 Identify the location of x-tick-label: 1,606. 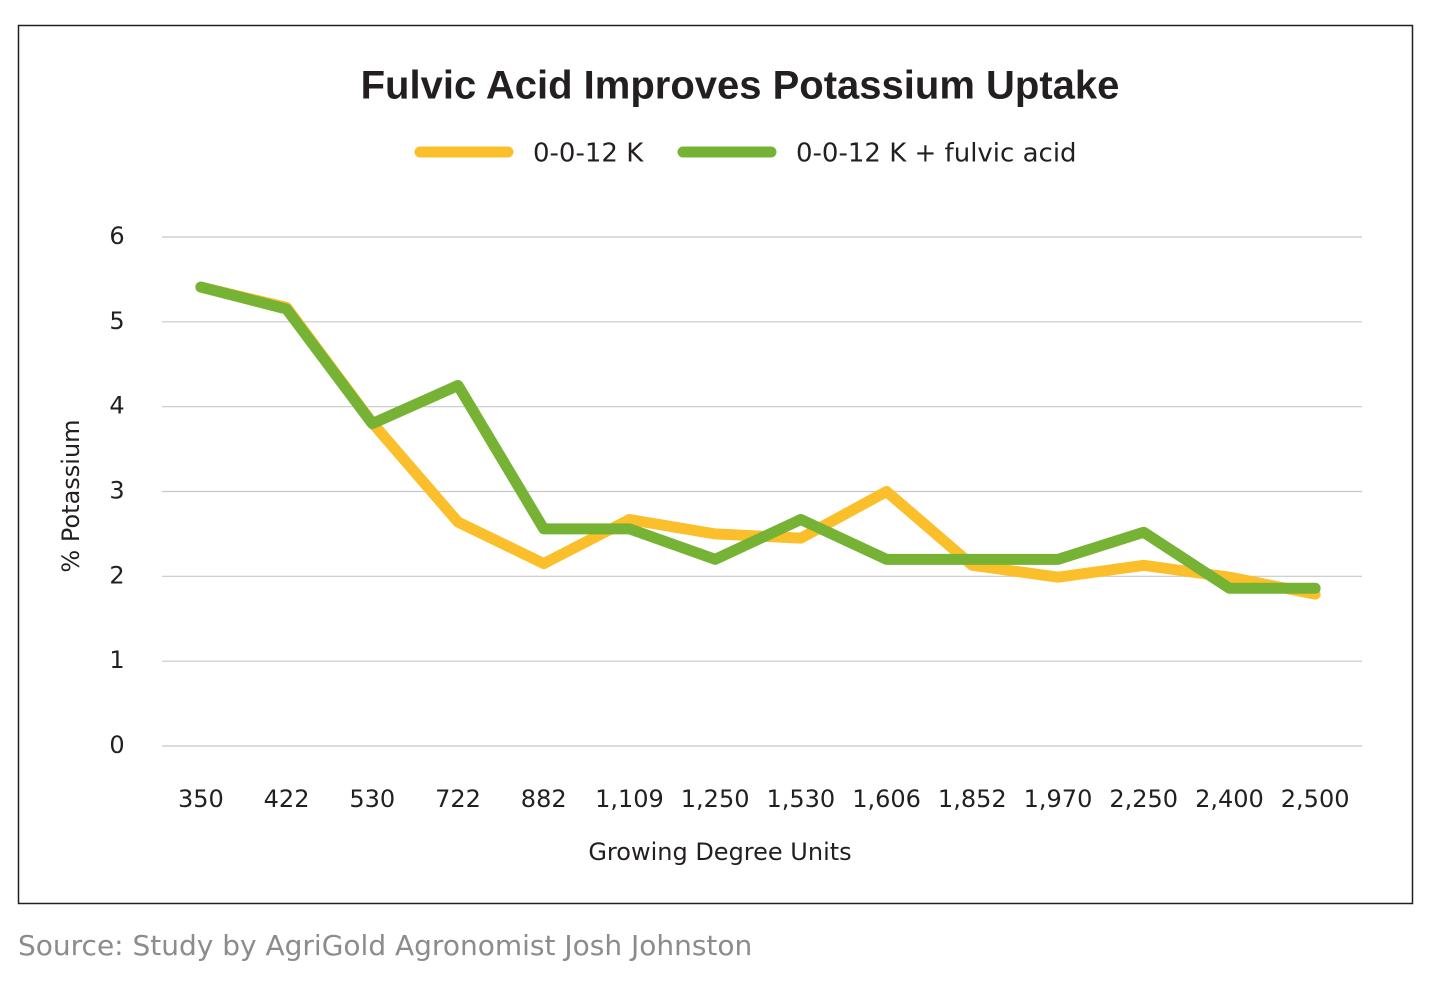
(886, 799).